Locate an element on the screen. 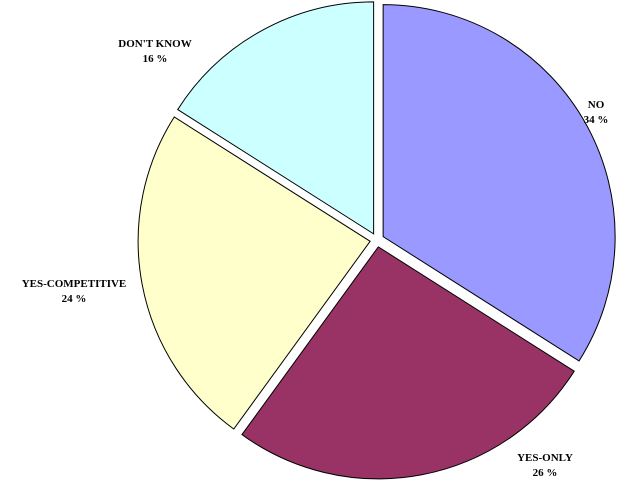 The image size is (621, 482). slice-percent-no: 34 % is located at coordinates (596, 120).